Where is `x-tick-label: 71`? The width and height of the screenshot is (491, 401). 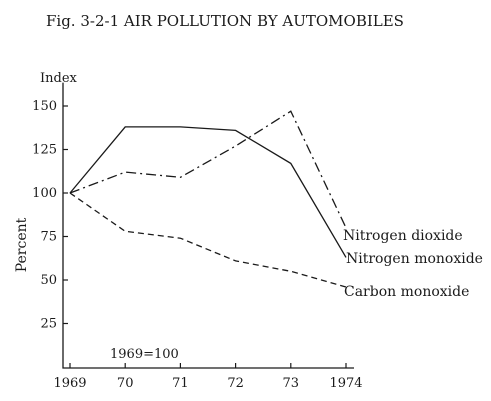 x-tick-label: 71 is located at coordinates (180, 383).